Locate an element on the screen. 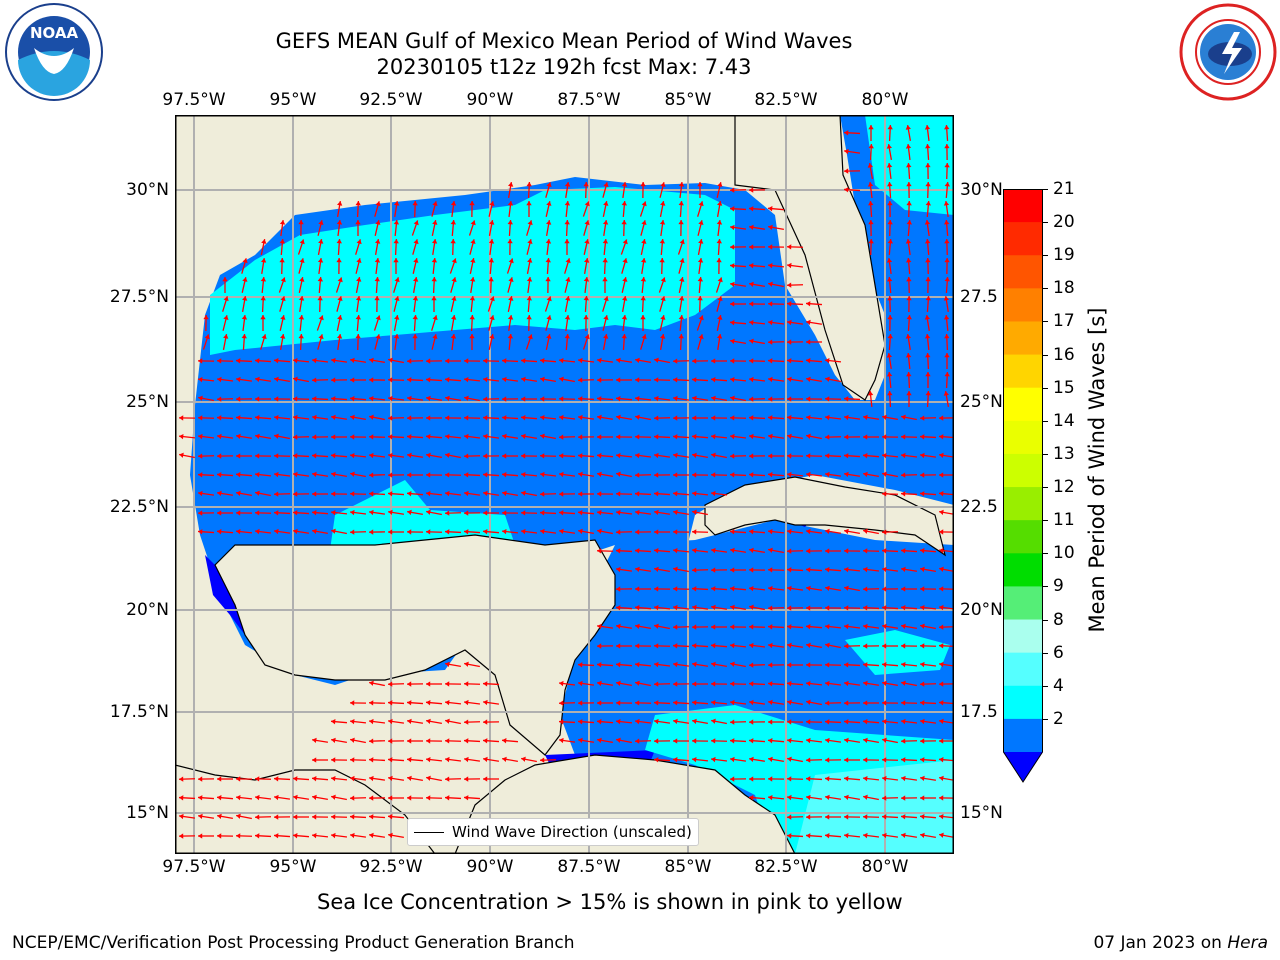 The width and height of the screenshot is (1280, 960). lat-tick-right: 15°N is located at coordinates (981, 813).